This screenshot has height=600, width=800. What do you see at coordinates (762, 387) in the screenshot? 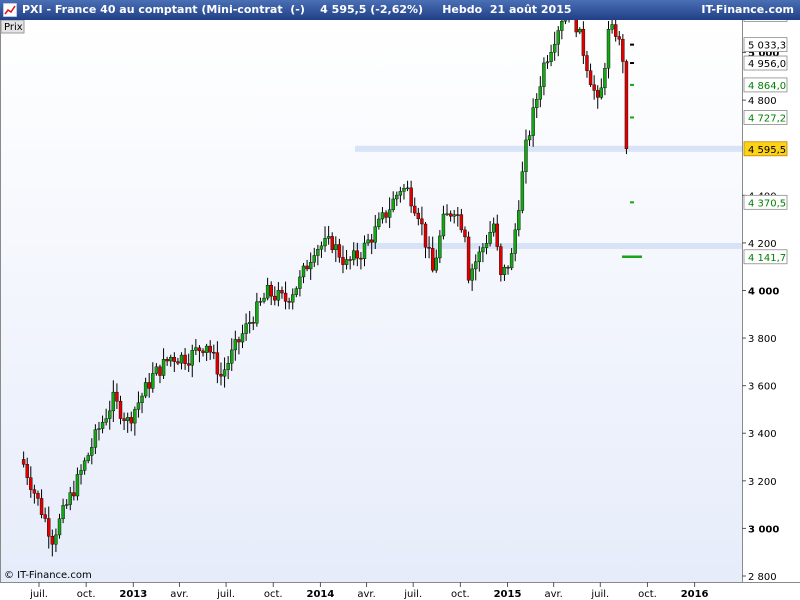
I see `y-tick-label: 3 600` at bounding box center [762, 387].